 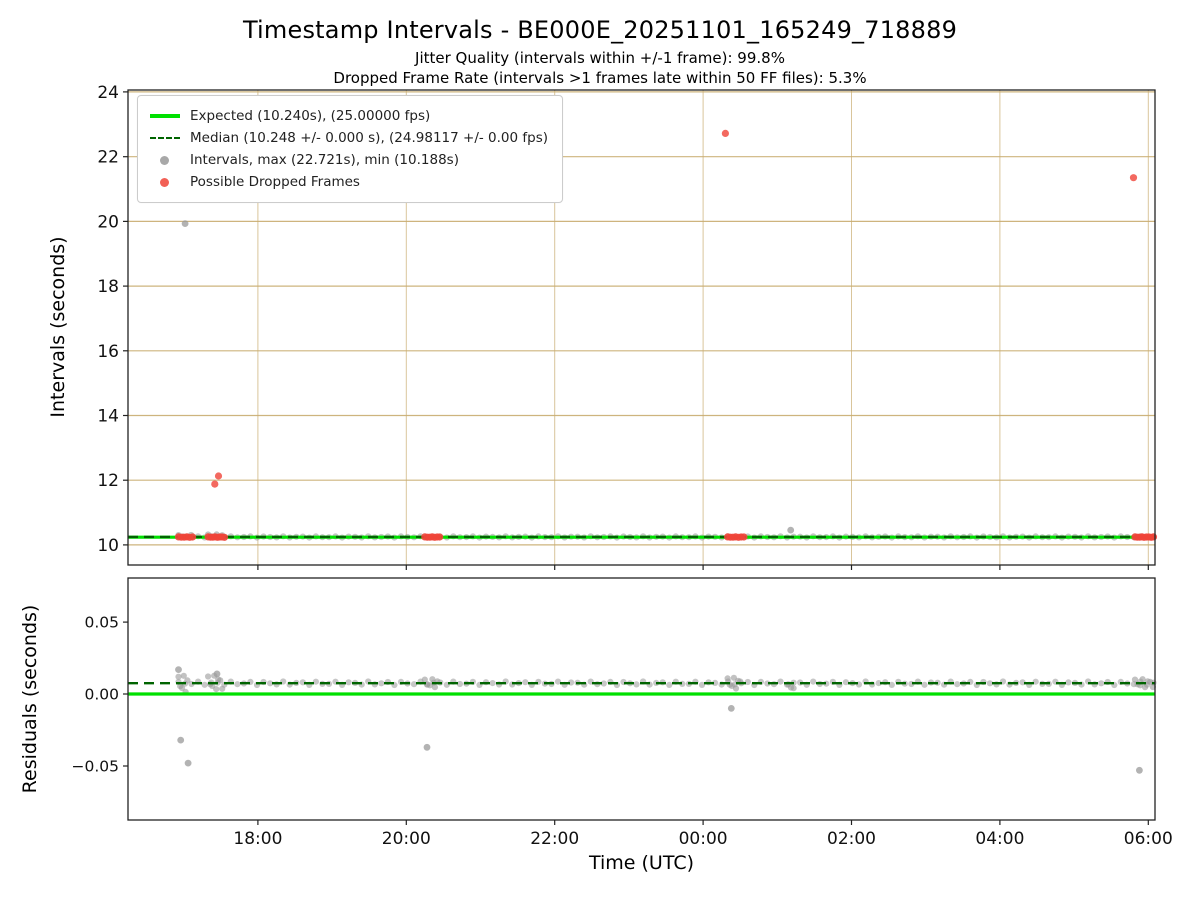 I want to click on y-tick-label: 0.00, so click(x=101, y=695).